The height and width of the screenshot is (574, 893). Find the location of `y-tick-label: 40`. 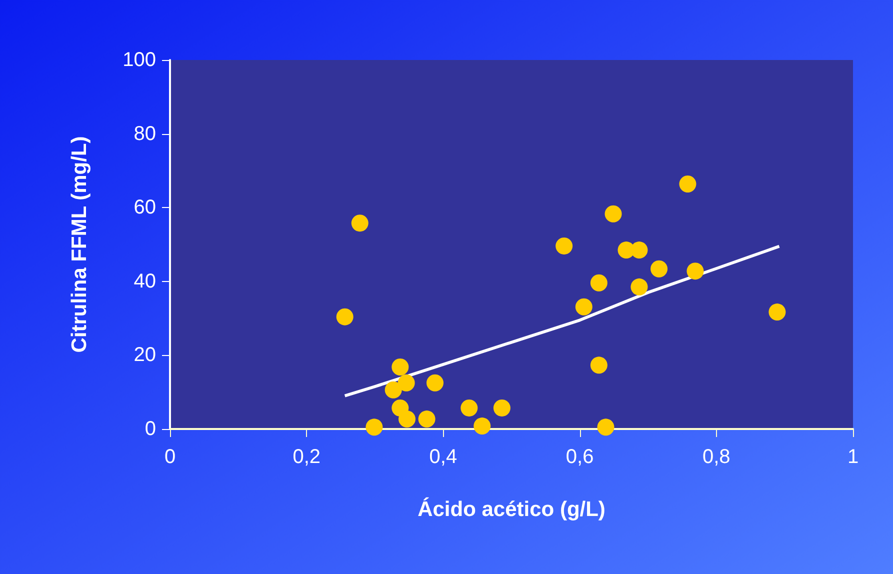

y-tick-label: 40 is located at coordinates (145, 281).